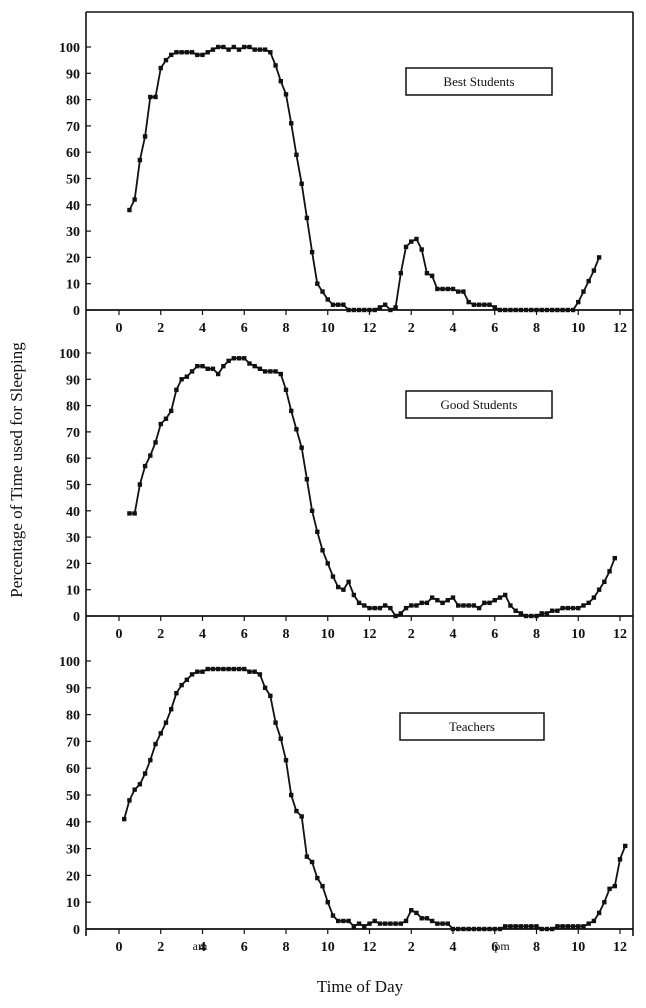 This screenshot has width=646, height=1008. Describe the element at coordinates (411, 634) in the screenshot. I see `panel-2-x-tick-label: 2` at that location.